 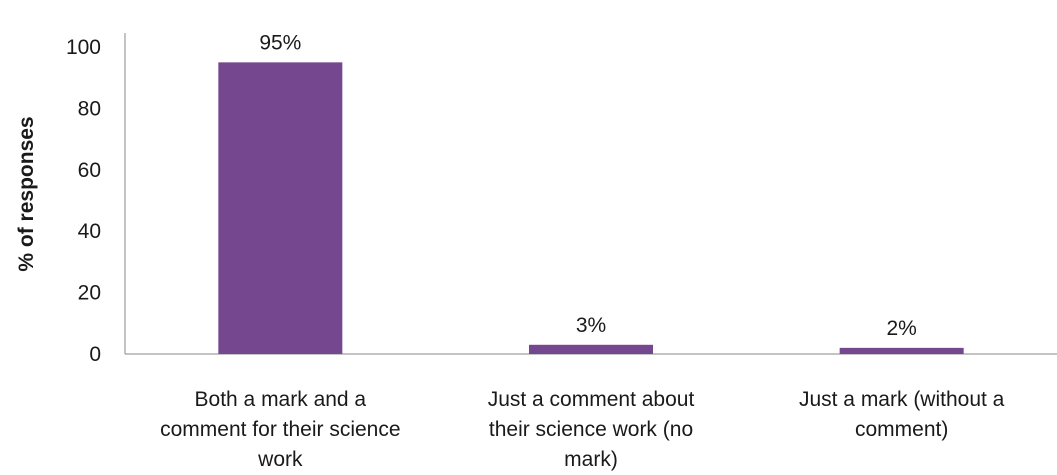 What do you see at coordinates (281, 399) in the screenshot?
I see `x-category-label: Both a mark and a` at bounding box center [281, 399].